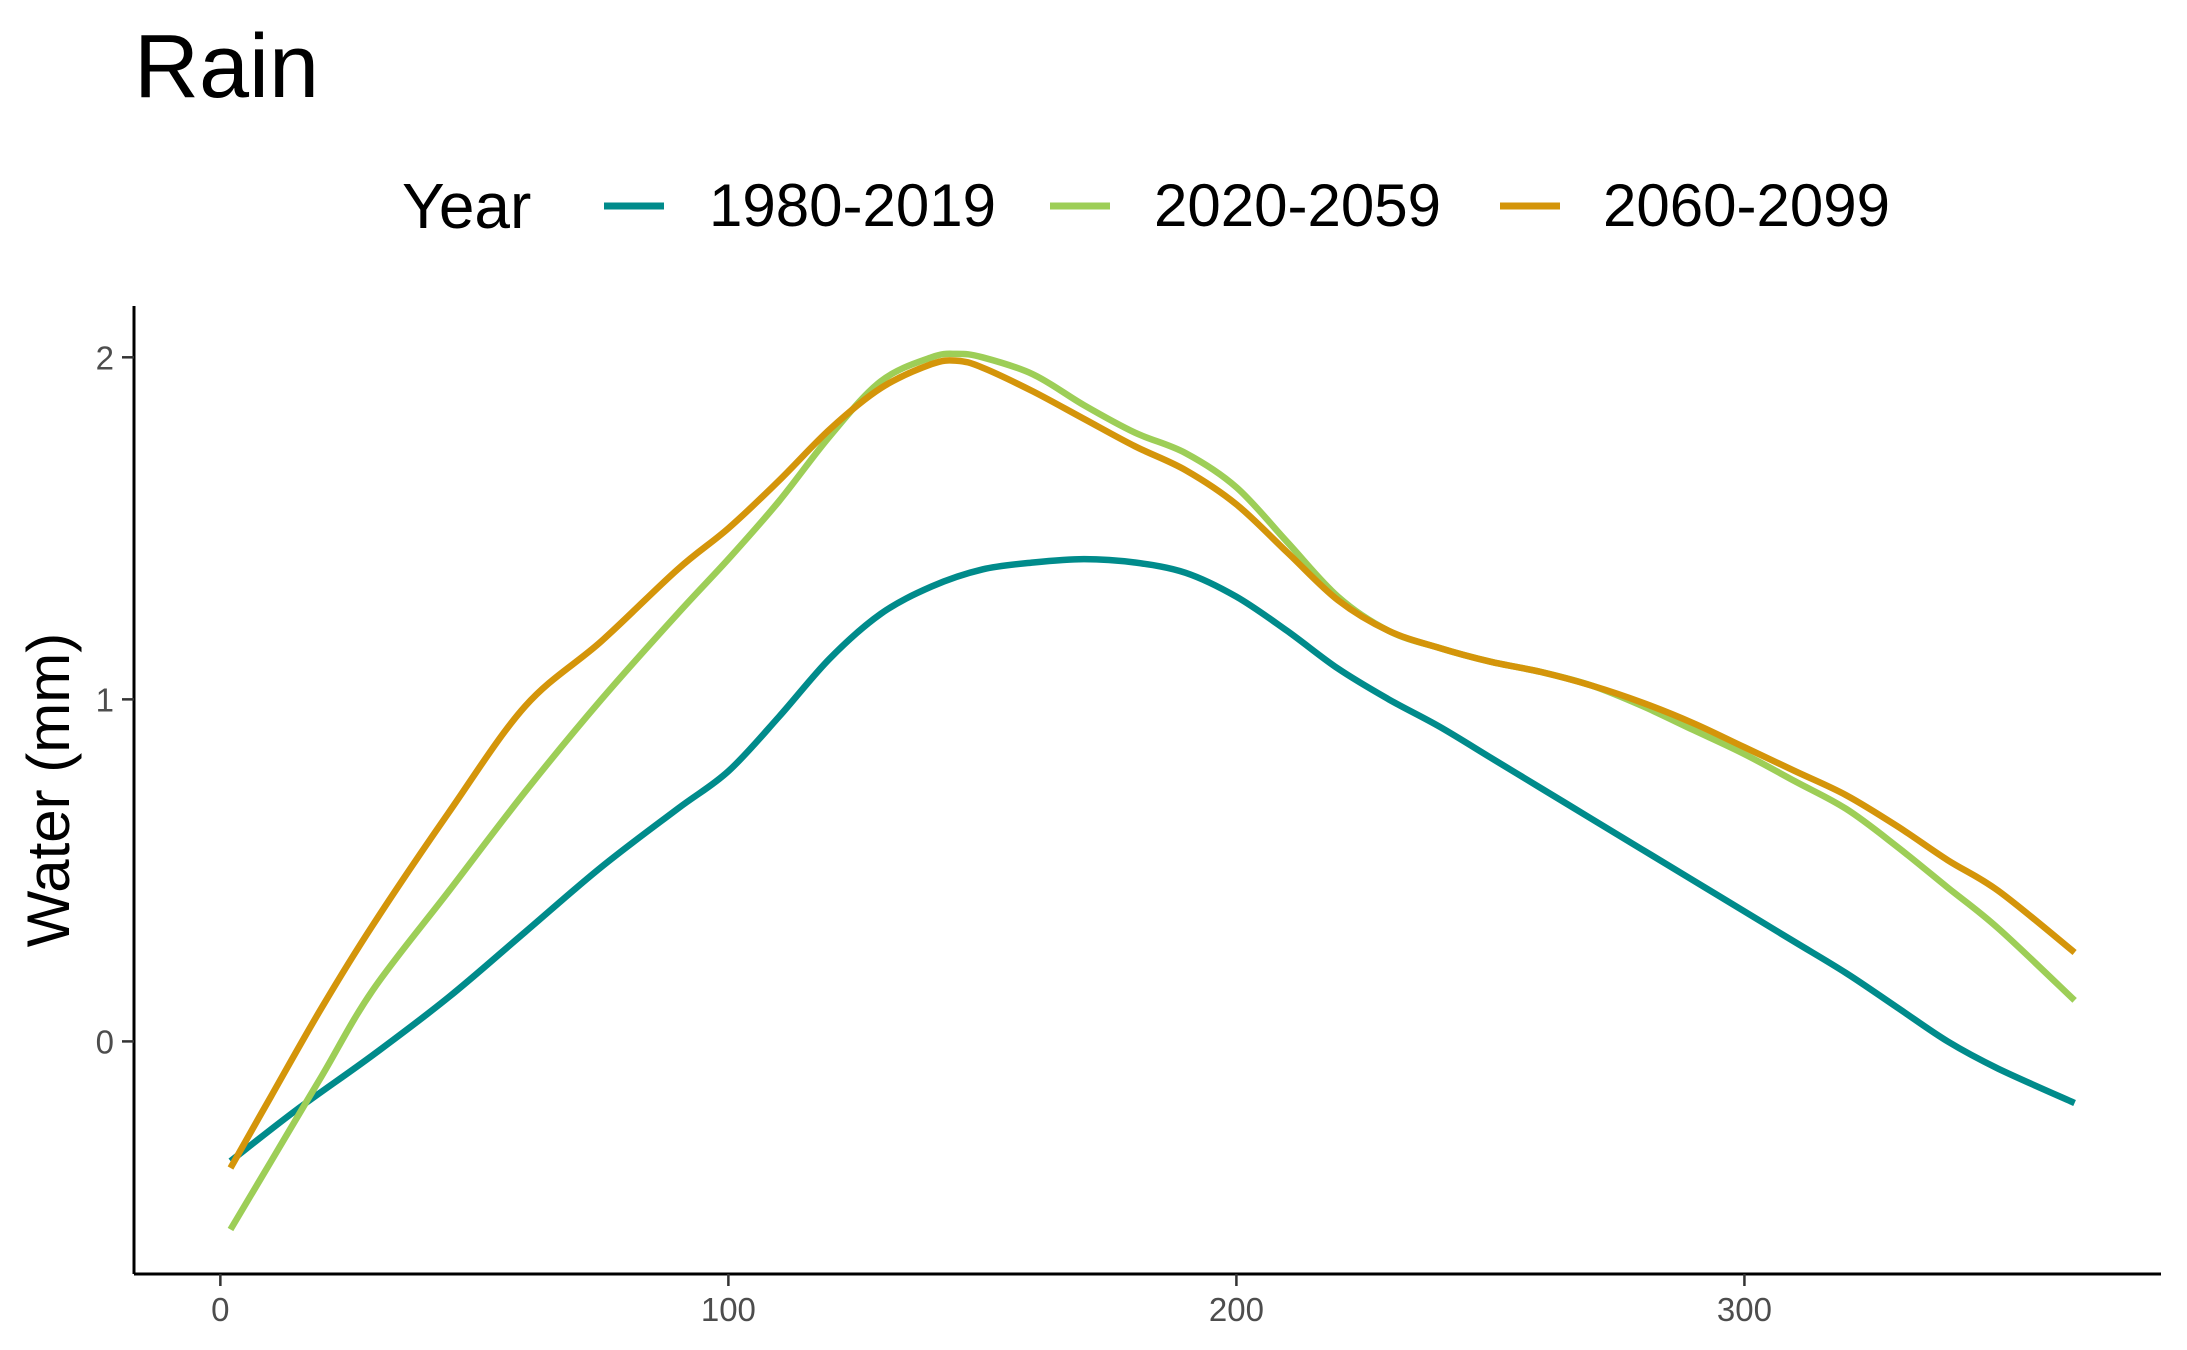 The image size is (2187, 1350). Describe the element at coordinates (1297, 205) in the screenshot. I see `legend-label-2020-2059: 2020-2059` at that location.